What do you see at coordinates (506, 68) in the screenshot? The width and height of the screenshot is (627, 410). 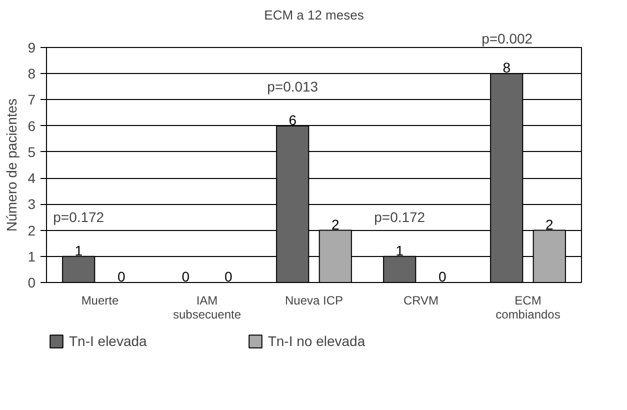 I see `data-label: 8` at bounding box center [506, 68].